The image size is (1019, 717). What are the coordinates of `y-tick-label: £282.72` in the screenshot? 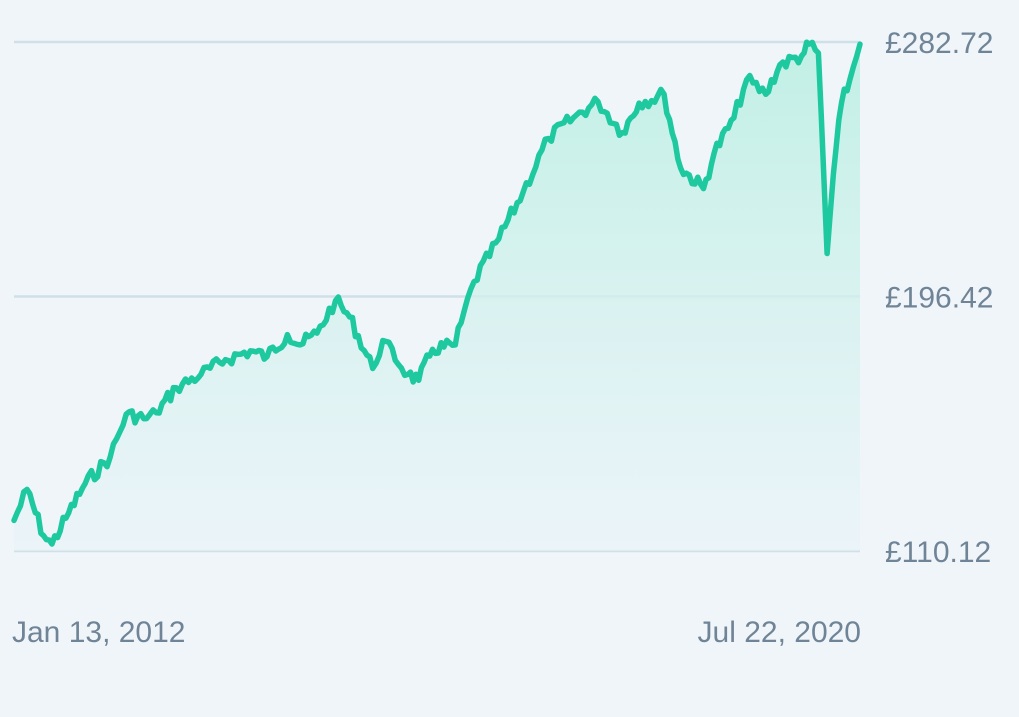 It's located at (939, 43).